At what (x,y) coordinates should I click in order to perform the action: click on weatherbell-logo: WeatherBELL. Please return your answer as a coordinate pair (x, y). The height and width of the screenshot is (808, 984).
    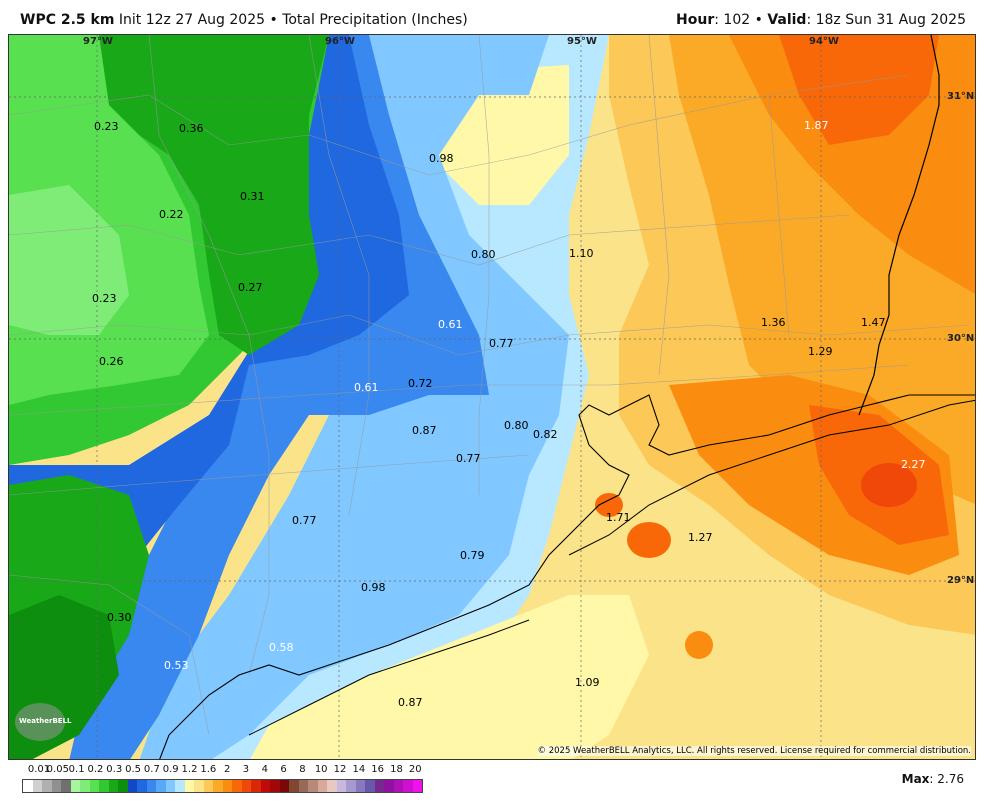
    Looking at the image, I should click on (43, 722).